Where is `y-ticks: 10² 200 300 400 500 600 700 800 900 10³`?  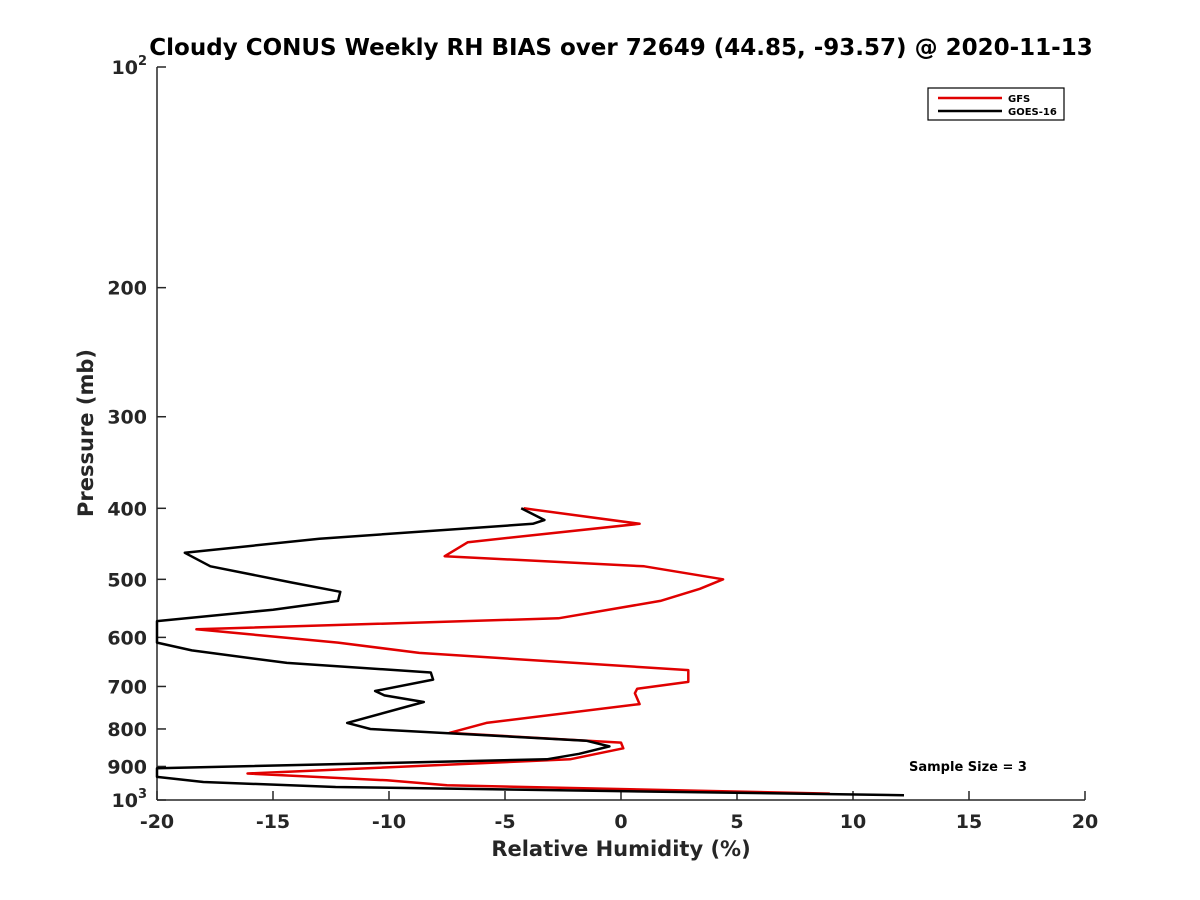 y-ticks: 10² 200 300 400 500 600 700 800 900 10³ is located at coordinates (136, 433).